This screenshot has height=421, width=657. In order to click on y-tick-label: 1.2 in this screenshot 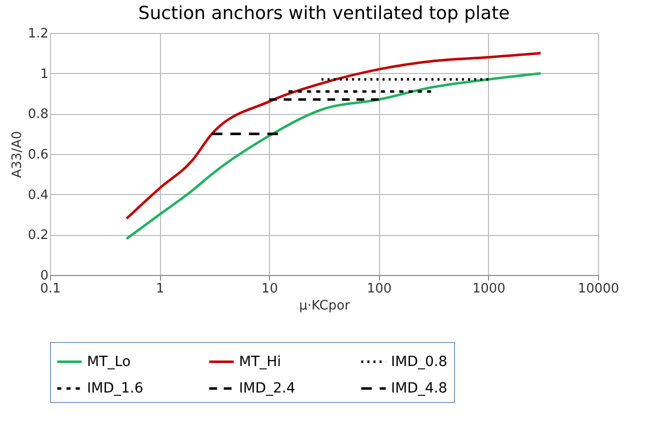, I will do `click(38, 34)`.